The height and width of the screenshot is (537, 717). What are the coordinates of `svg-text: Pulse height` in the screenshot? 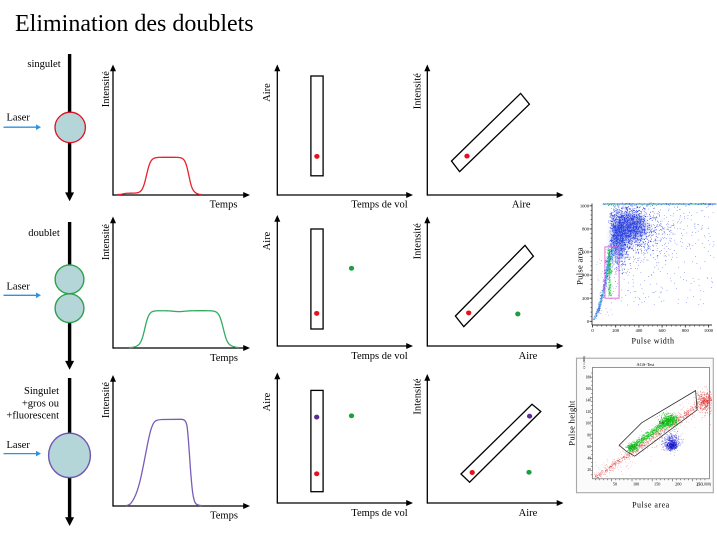 It's located at (572, 423).